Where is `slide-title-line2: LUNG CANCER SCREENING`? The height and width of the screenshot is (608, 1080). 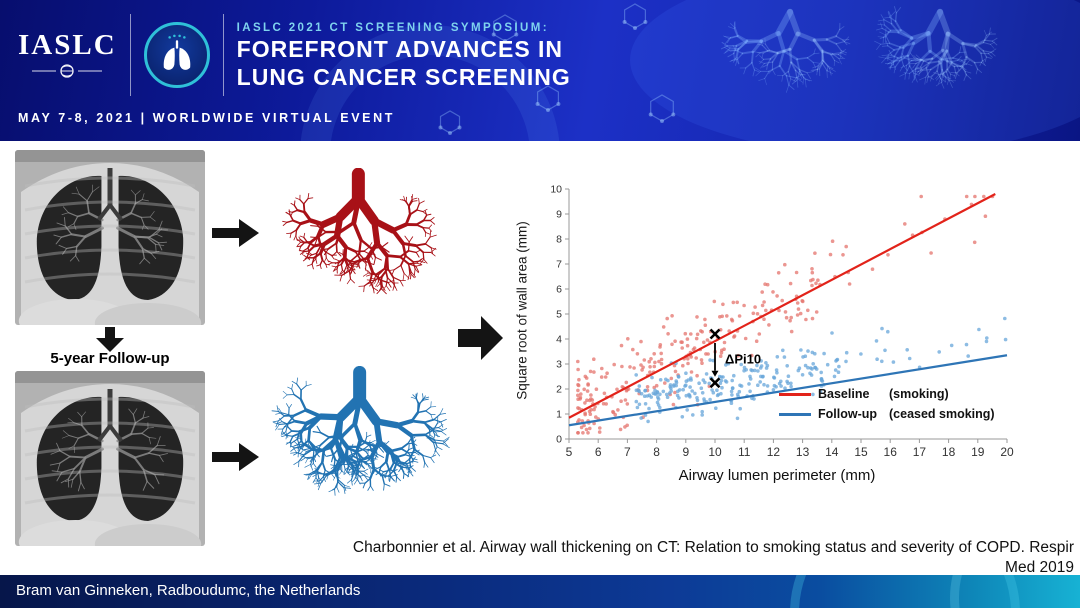 slide-title-line2: LUNG CANCER SCREENING is located at coordinates (403, 77).